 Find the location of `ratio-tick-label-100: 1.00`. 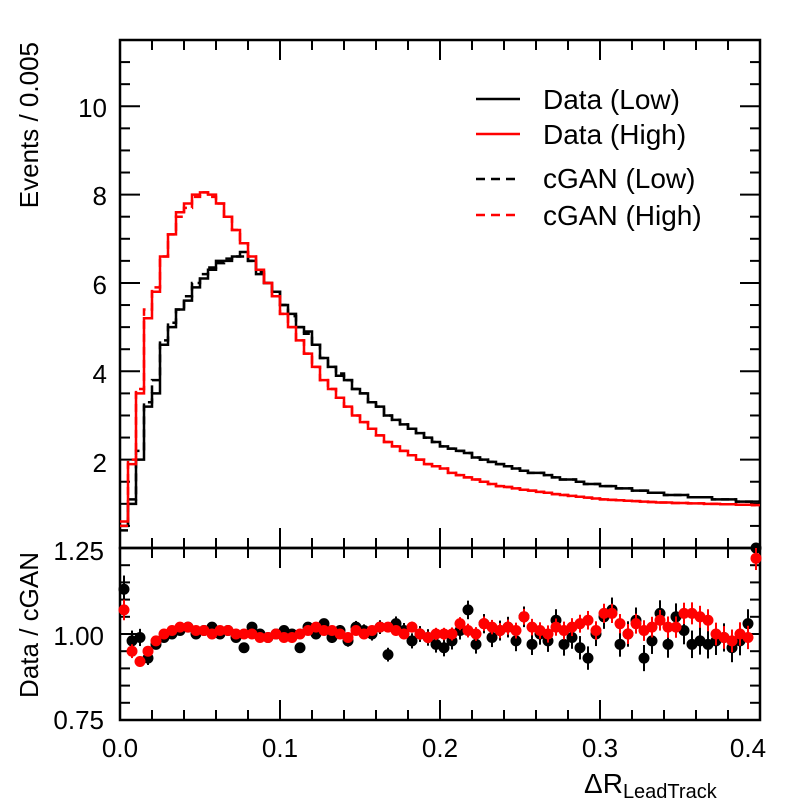

ratio-tick-label-100: 1.00 is located at coordinates (78, 636).